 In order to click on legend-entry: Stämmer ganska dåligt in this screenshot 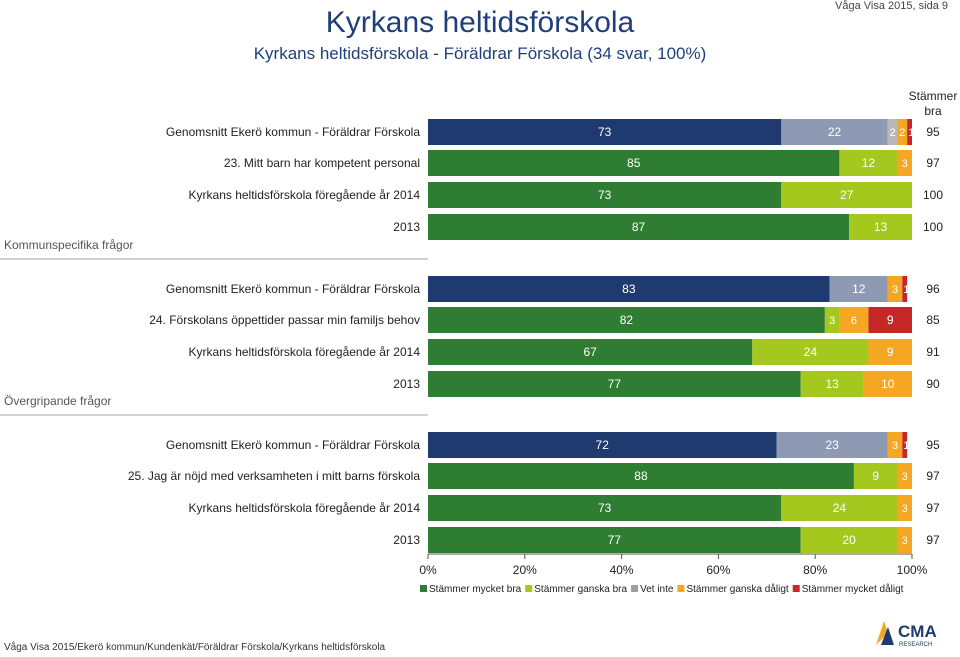, I will do `click(737, 589)`.